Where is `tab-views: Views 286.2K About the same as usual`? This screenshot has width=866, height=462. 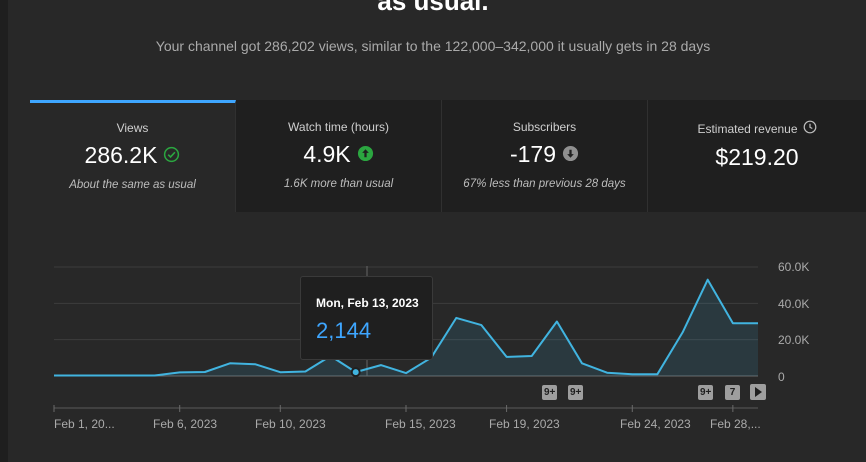 tab-views: Views 286.2K About the same as usual is located at coordinates (133, 156).